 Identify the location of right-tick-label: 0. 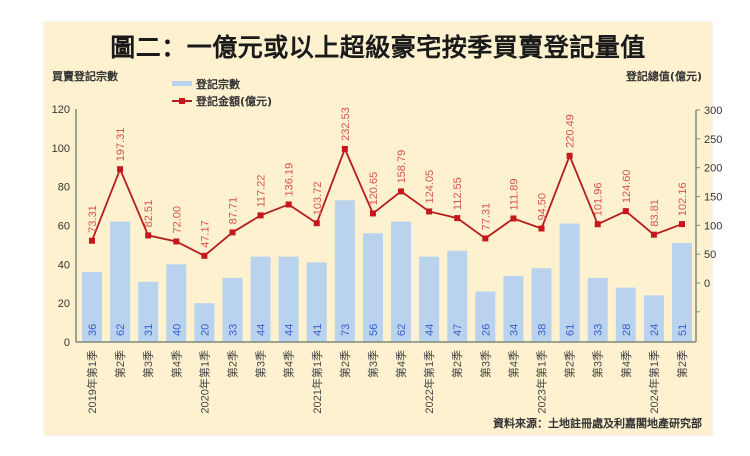
(707, 284).